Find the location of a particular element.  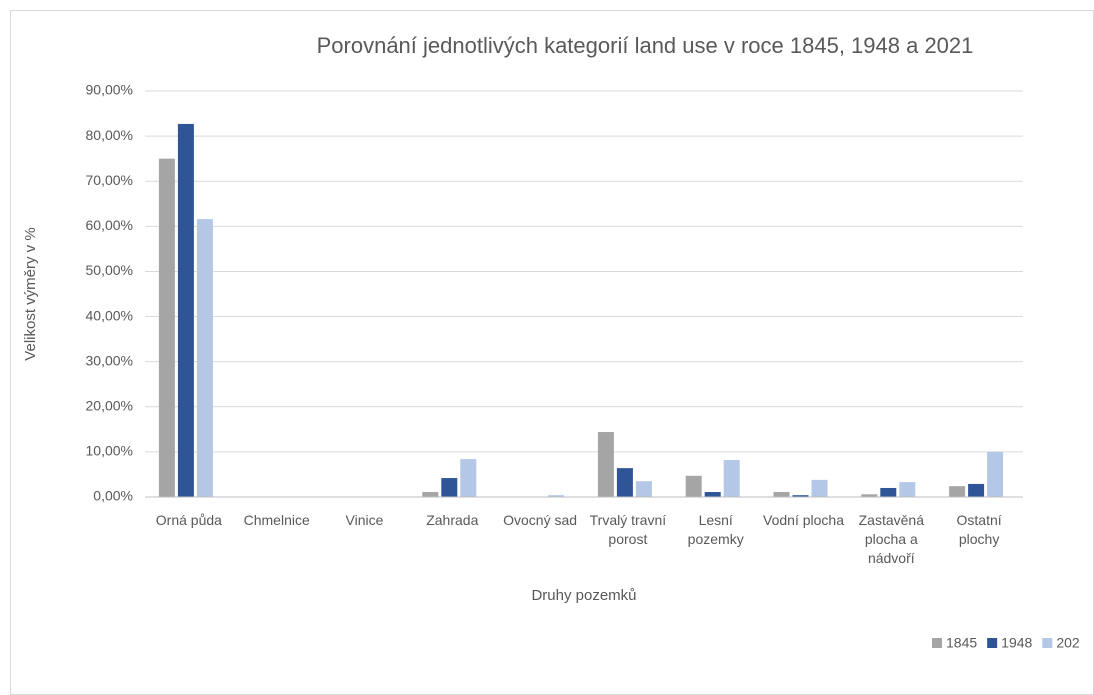

x-tick-label: Trvalý travní porost is located at coordinates (628, 529).